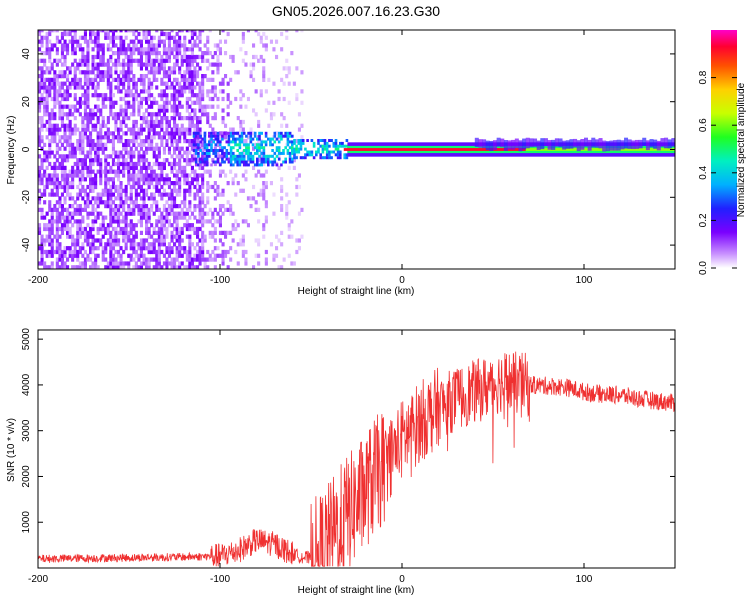 Image resolution: width=750 pixels, height=605 pixels. Describe the element at coordinates (220, 280) in the screenshot. I see `x-tick-label: -100` at that location.